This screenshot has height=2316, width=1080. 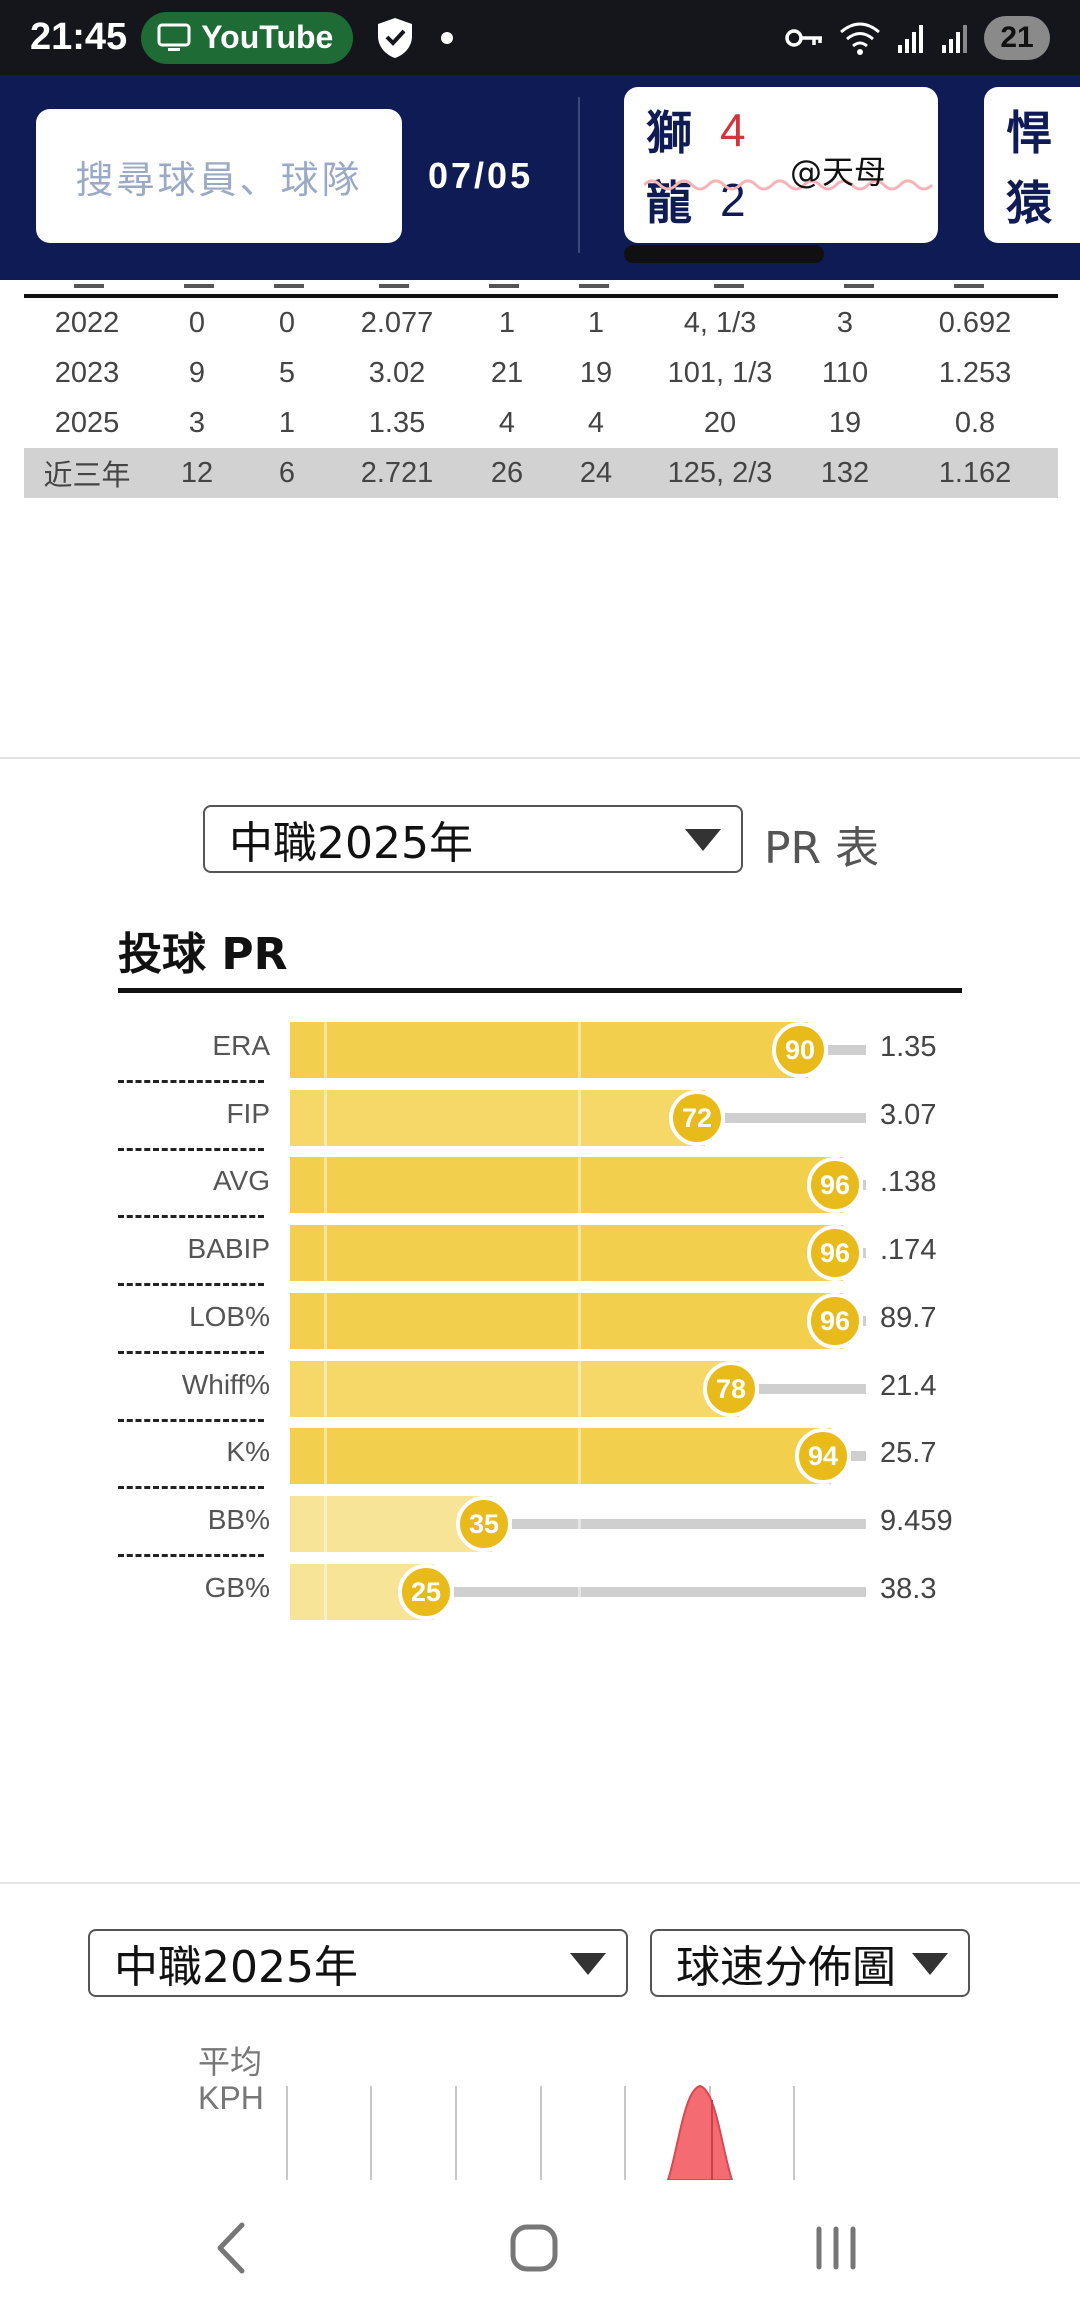 I want to click on pr-row-lob-pct: LOB% 96 89.7, so click(x=540, y=1318).